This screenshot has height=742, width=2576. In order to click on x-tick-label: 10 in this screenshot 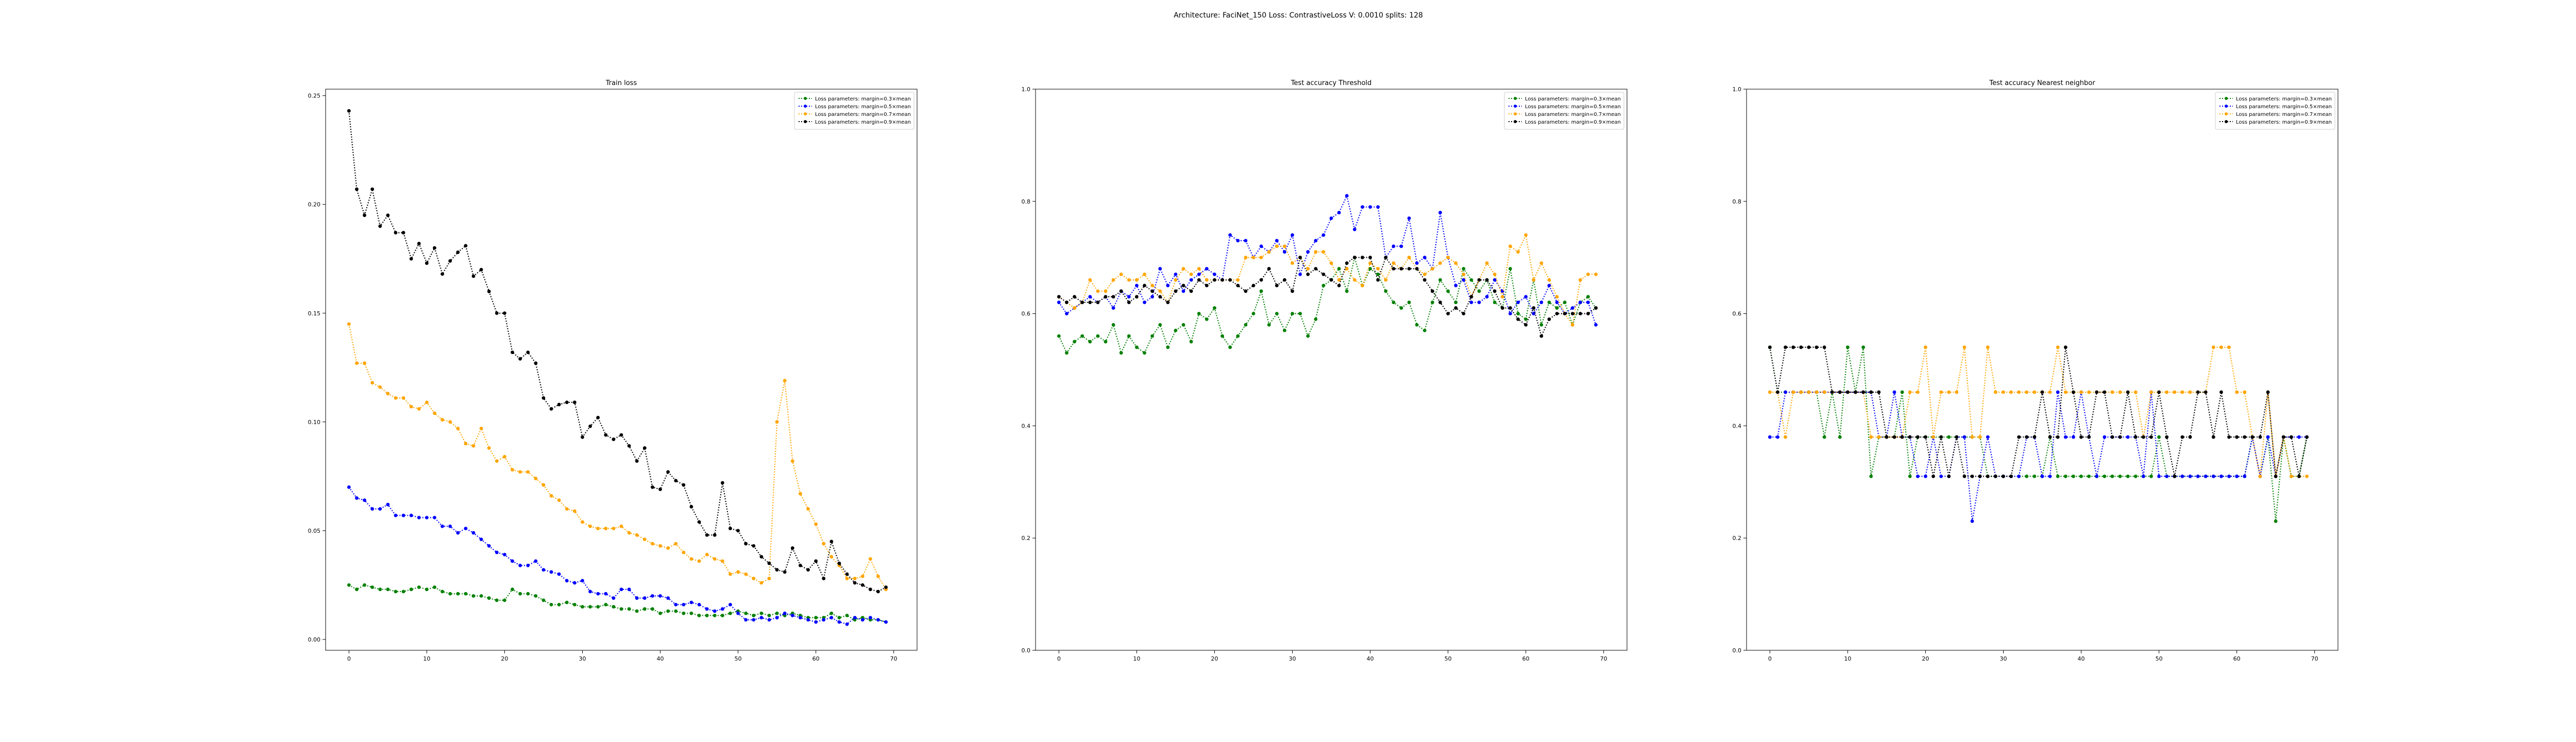, I will do `click(1136, 658)`.